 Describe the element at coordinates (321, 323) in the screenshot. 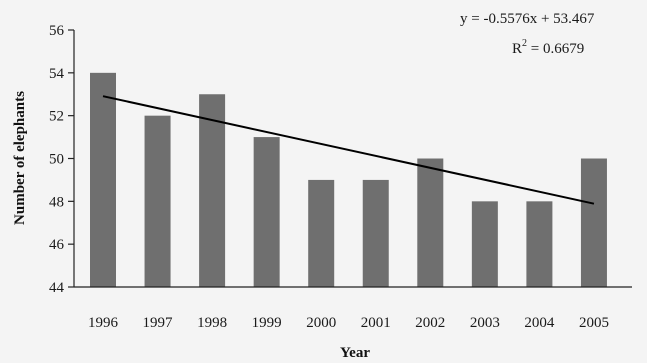

I see `x-tick-label-2000: 2000` at that location.